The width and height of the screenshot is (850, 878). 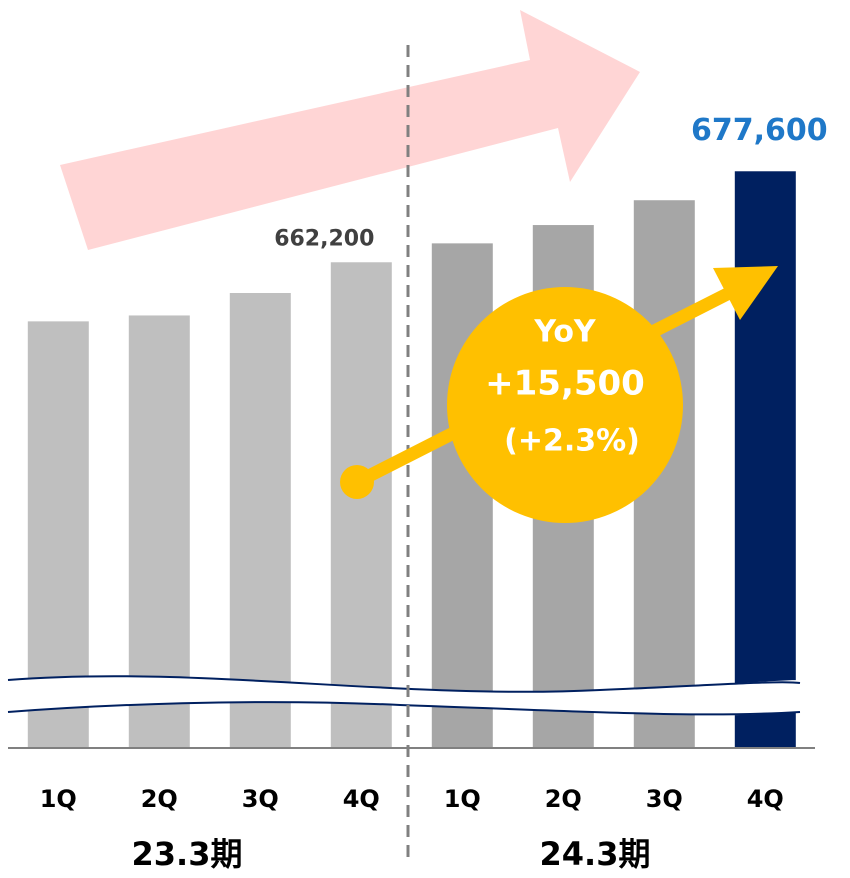 What do you see at coordinates (187, 854) in the screenshot?
I see `group-label: 23.3期` at bounding box center [187, 854].